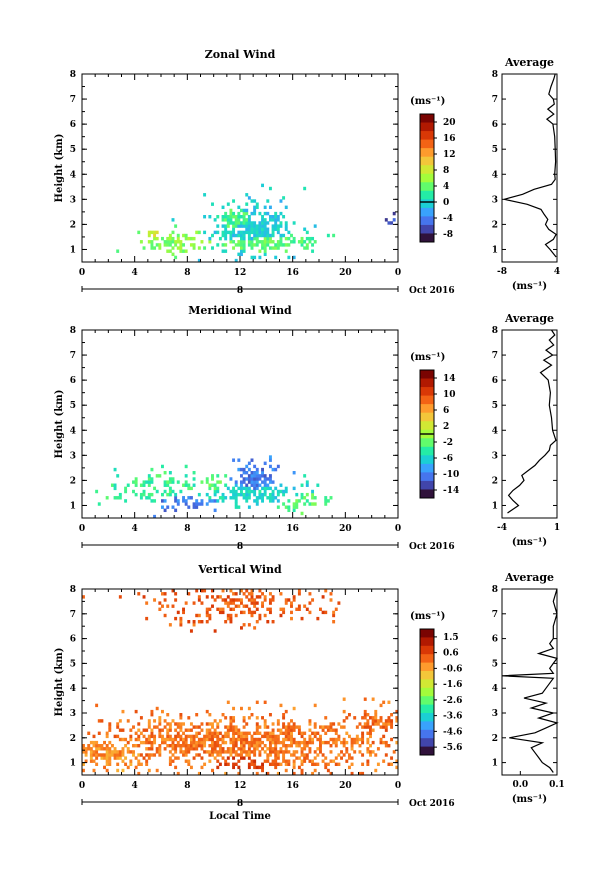  Describe the element at coordinates (446, 203) in the screenshot. I see `colorbar-label: 0` at that location.